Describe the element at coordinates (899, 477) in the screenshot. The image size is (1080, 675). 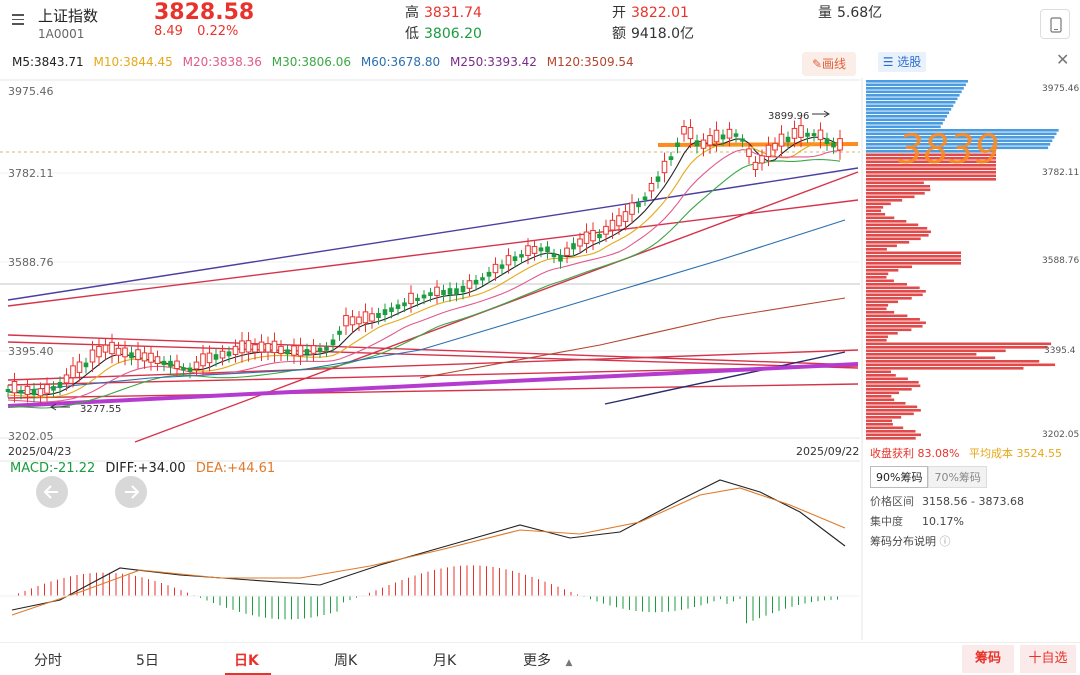
I see `tab-90-chip: 90%筹码` at that location.